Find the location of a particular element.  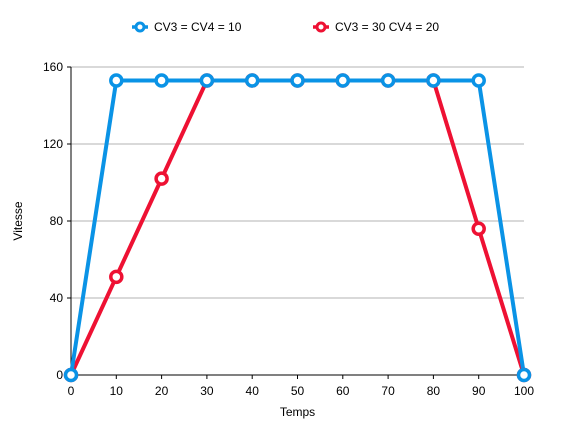

x-tick-label: 100 is located at coordinates (524, 391).